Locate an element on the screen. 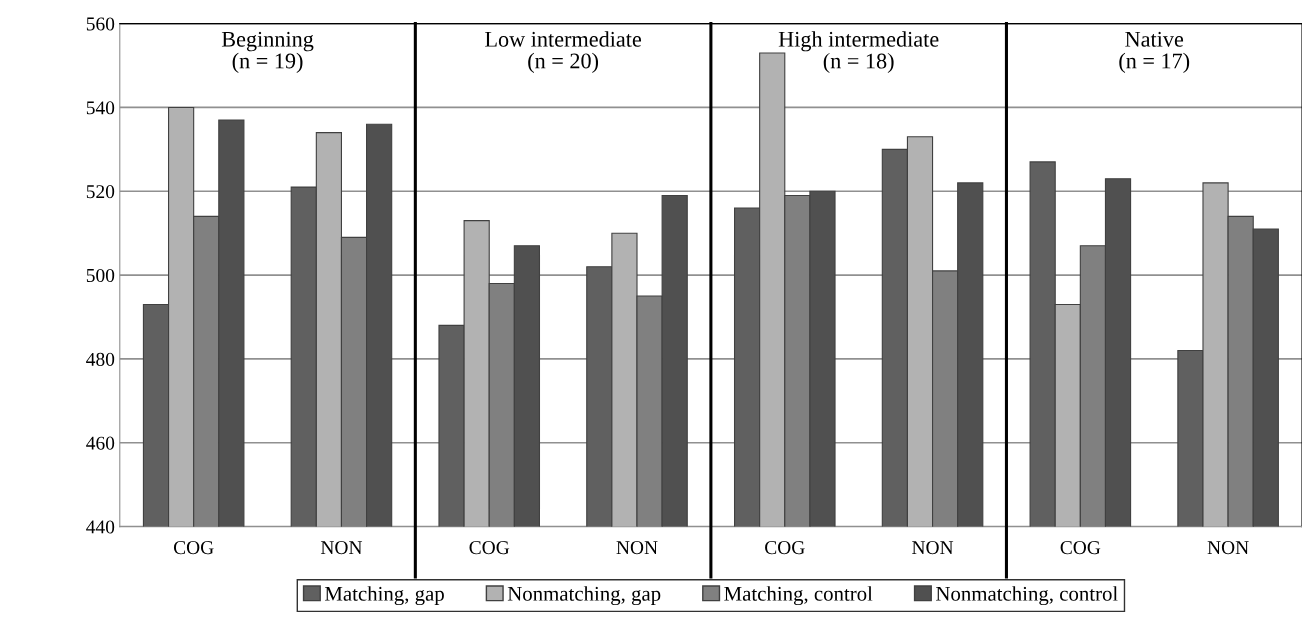 The width and height of the screenshot is (1302, 621). y-tick-label: 500 is located at coordinates (100, 275).